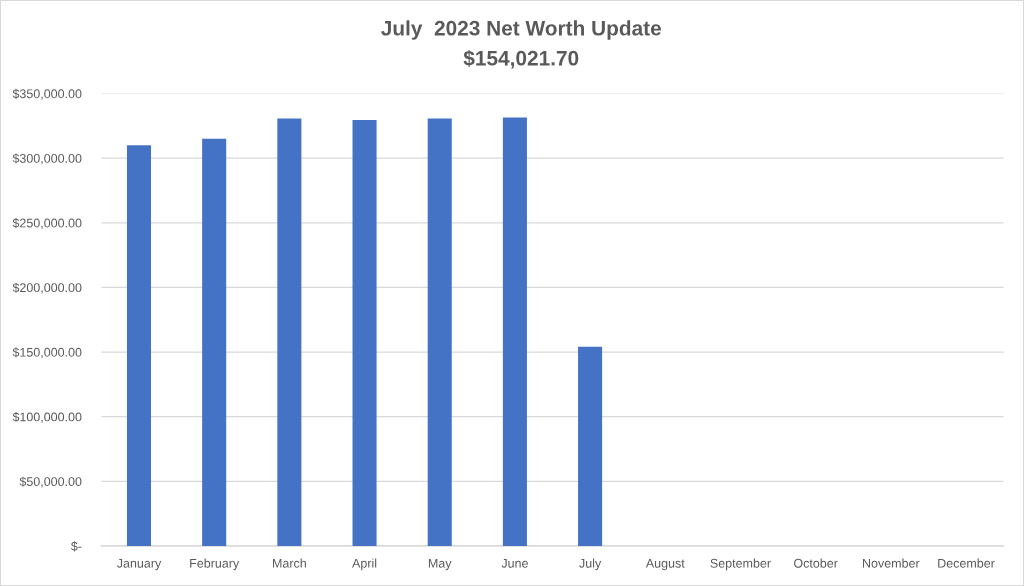 The width and height of the screenshot is (1024, 586). I want to click on x-tick-label: September, so click(740, 564).